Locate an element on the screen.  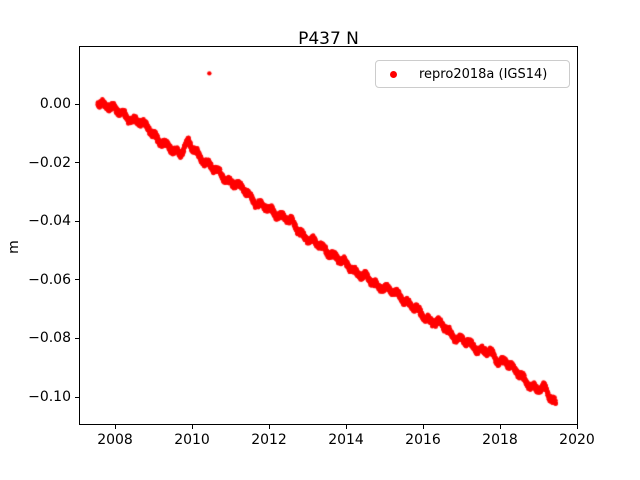
y-tick-label: −0.10 is located at coordinates (49, 397).